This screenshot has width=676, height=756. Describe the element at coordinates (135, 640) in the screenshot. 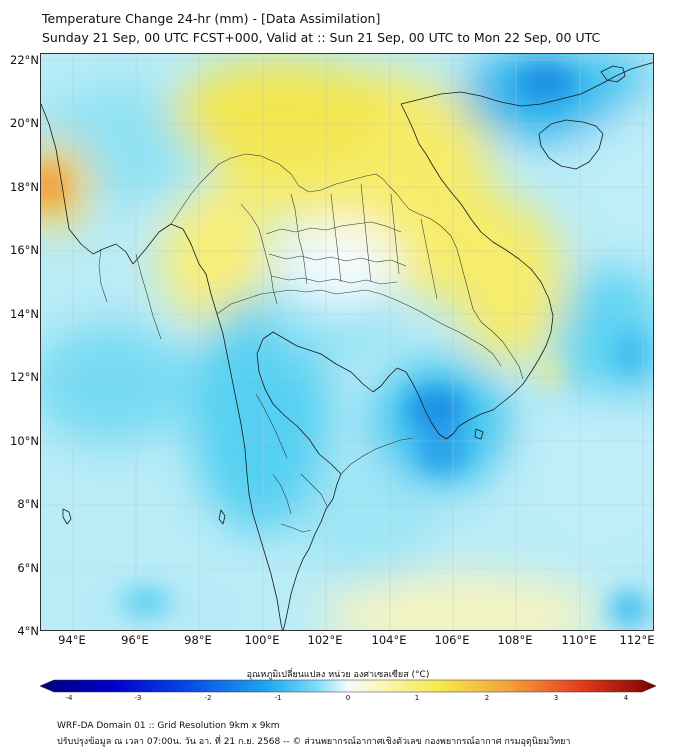

I see `lon-label: 96°E` at that location.